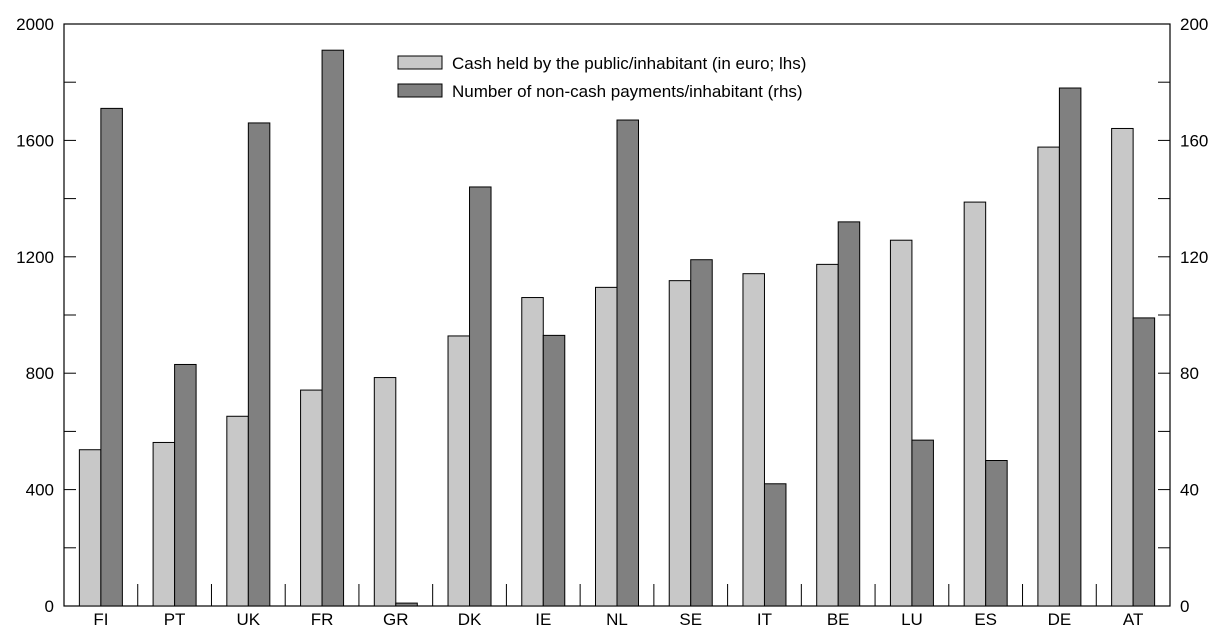 This screenshot has height=628, width=1216. I want to click on bar-cash-pt, so click(164, 524).